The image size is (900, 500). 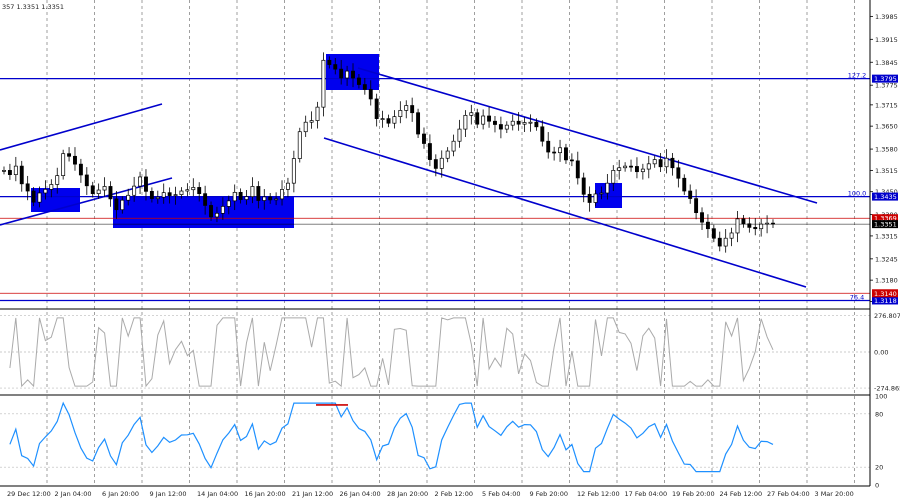 What do you see at coordinates (881, 353) in the screenshot?
I see `cci-level-label: 0.00` at bounding box center [881, 353].